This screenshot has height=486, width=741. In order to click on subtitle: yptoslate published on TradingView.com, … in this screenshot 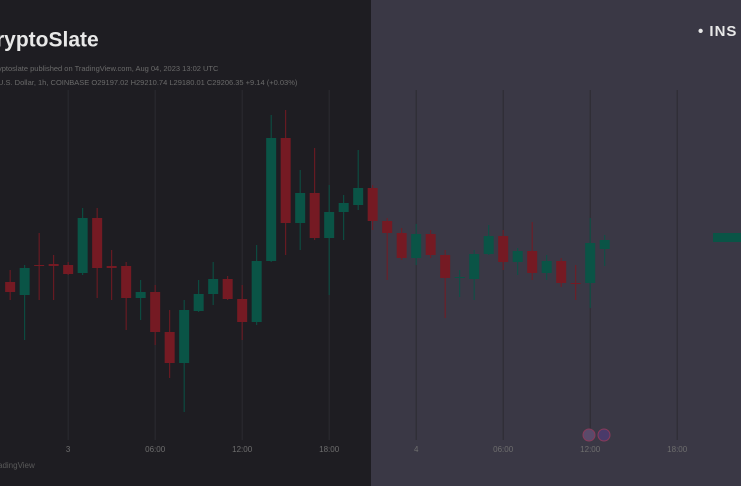, I will do `click(109, 68)`.